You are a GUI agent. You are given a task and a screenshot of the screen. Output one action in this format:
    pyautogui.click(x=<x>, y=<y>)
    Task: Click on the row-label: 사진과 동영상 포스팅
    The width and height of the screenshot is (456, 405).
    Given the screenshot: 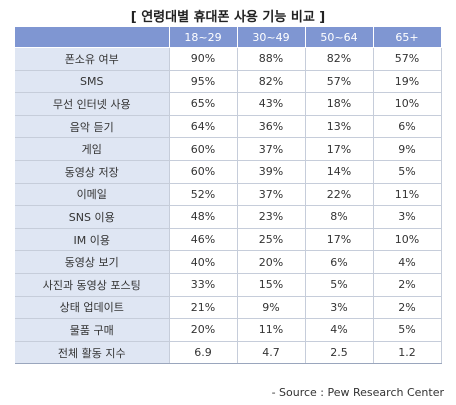 What is the action you would take?
    pyautogui.click(x=92, y=284)
    